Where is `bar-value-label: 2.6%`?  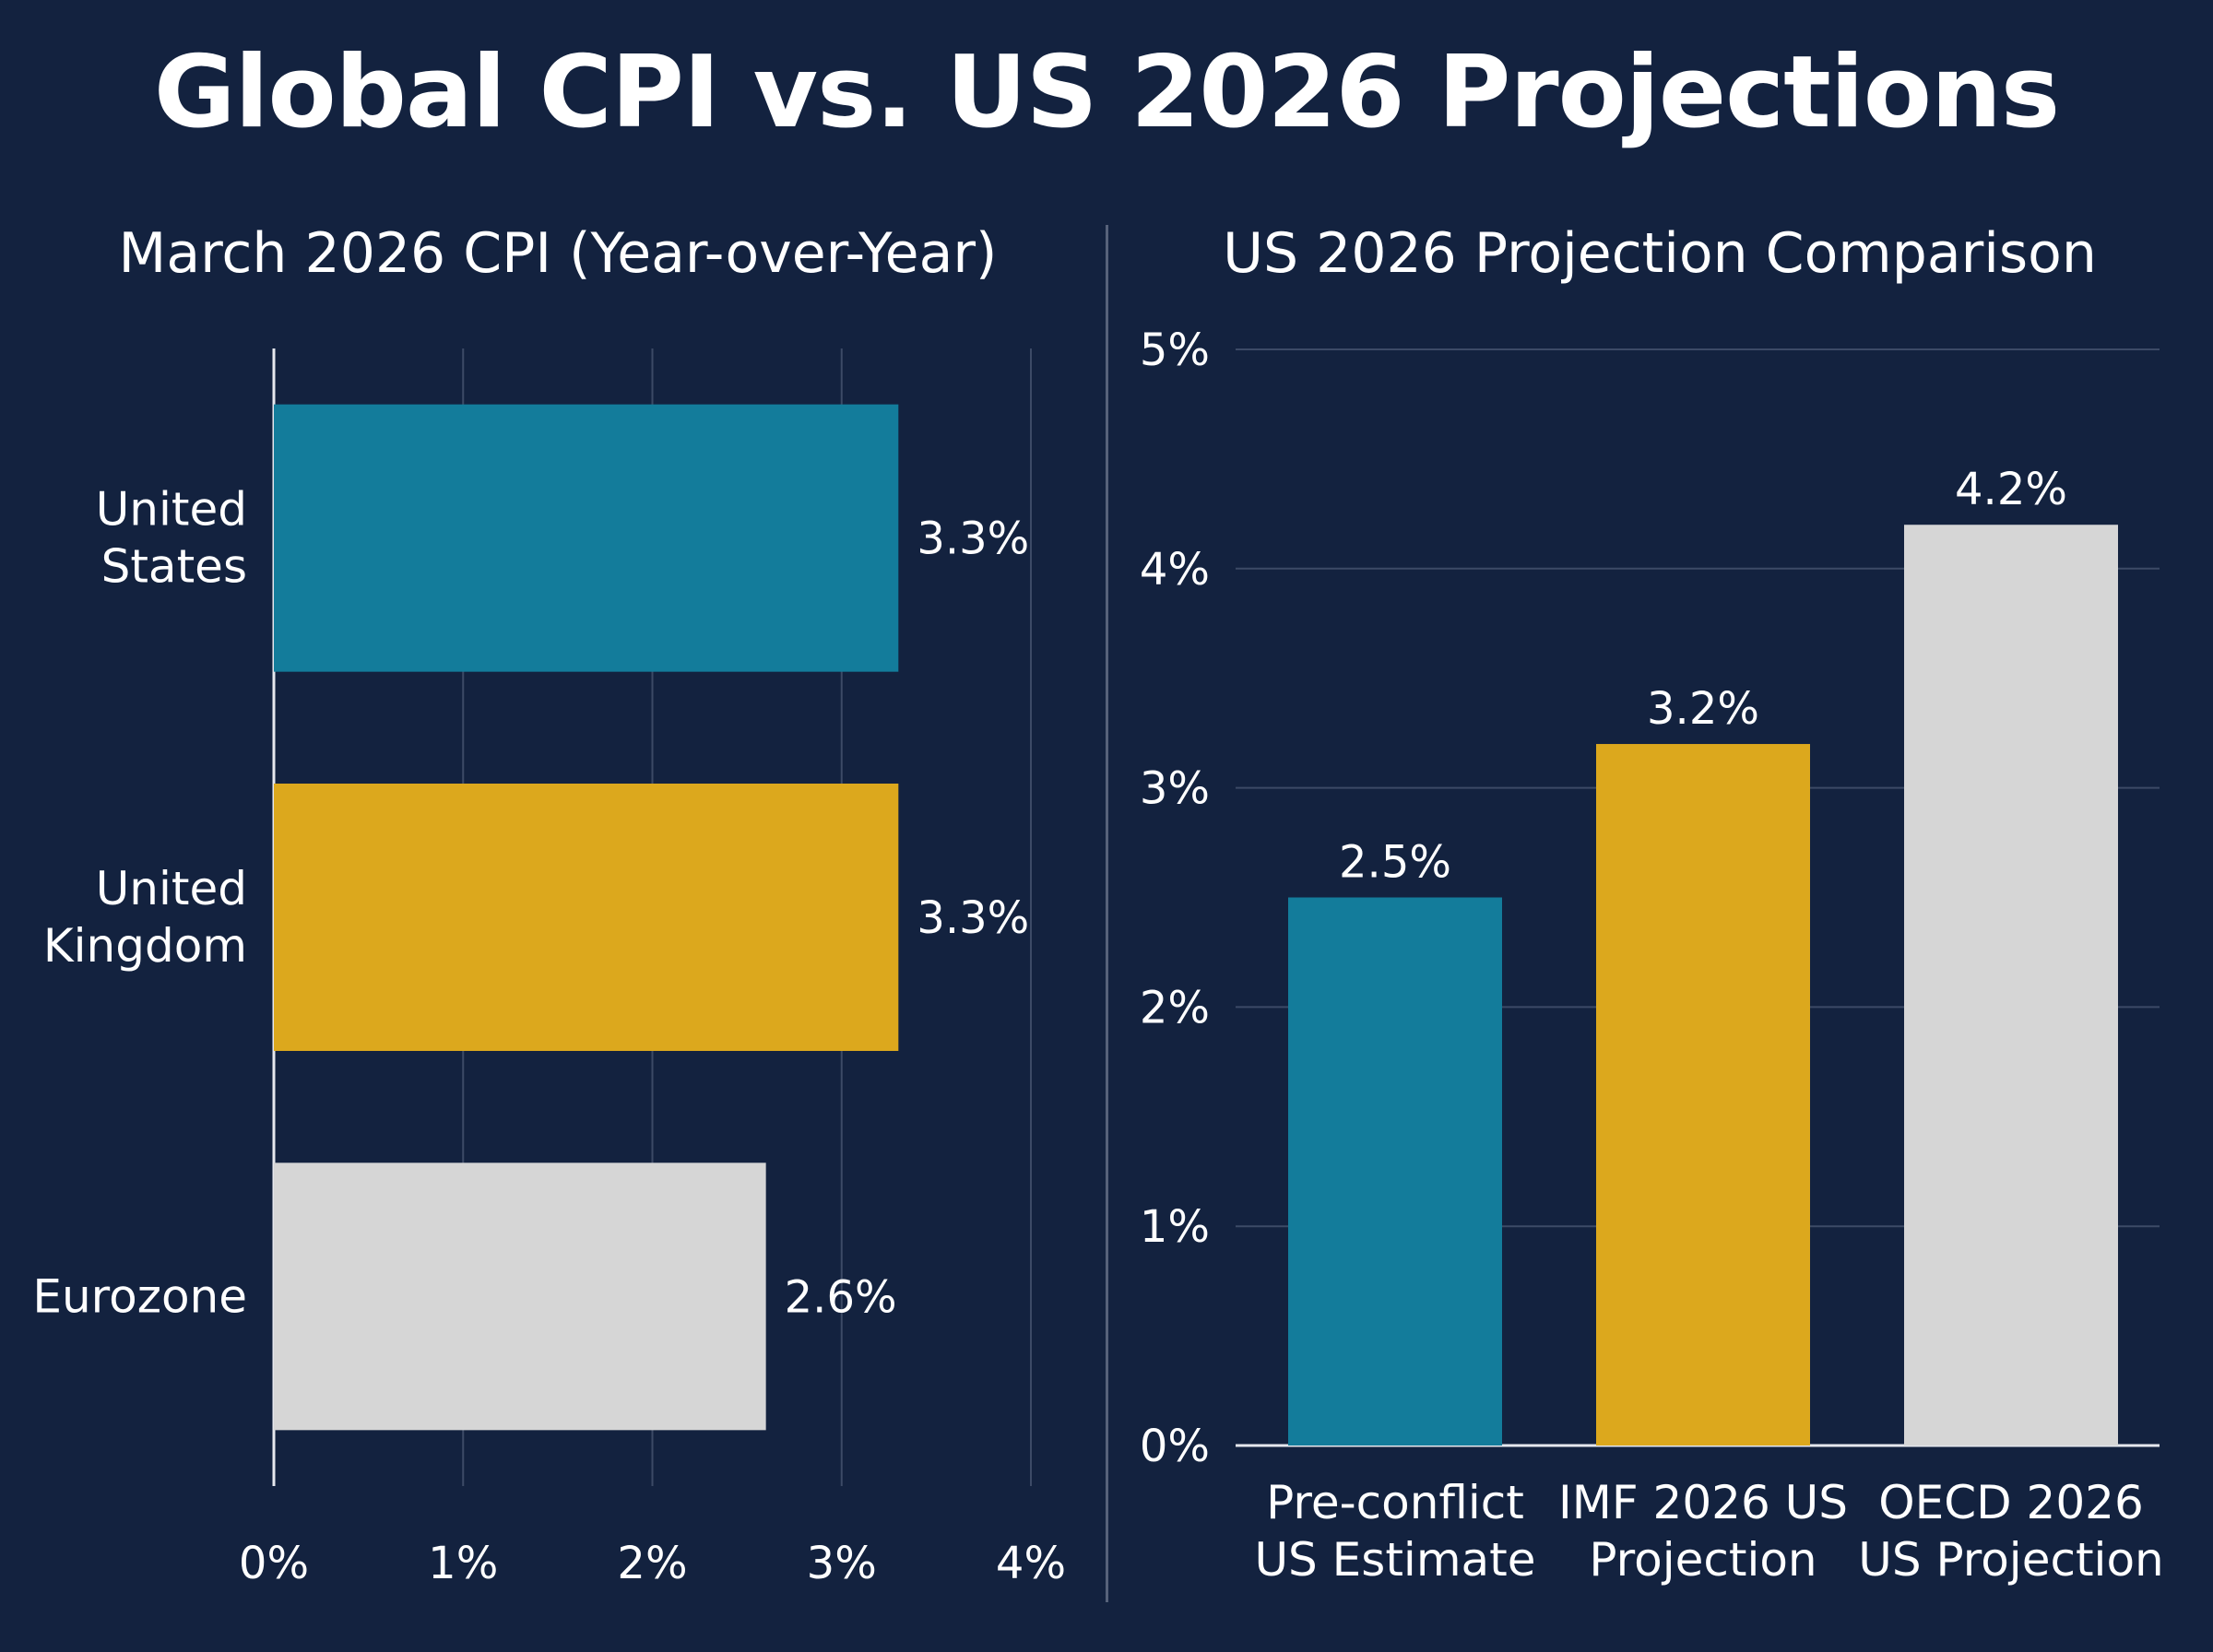
bar-value-label: 2.6% is located at coordinates (841, 1297).